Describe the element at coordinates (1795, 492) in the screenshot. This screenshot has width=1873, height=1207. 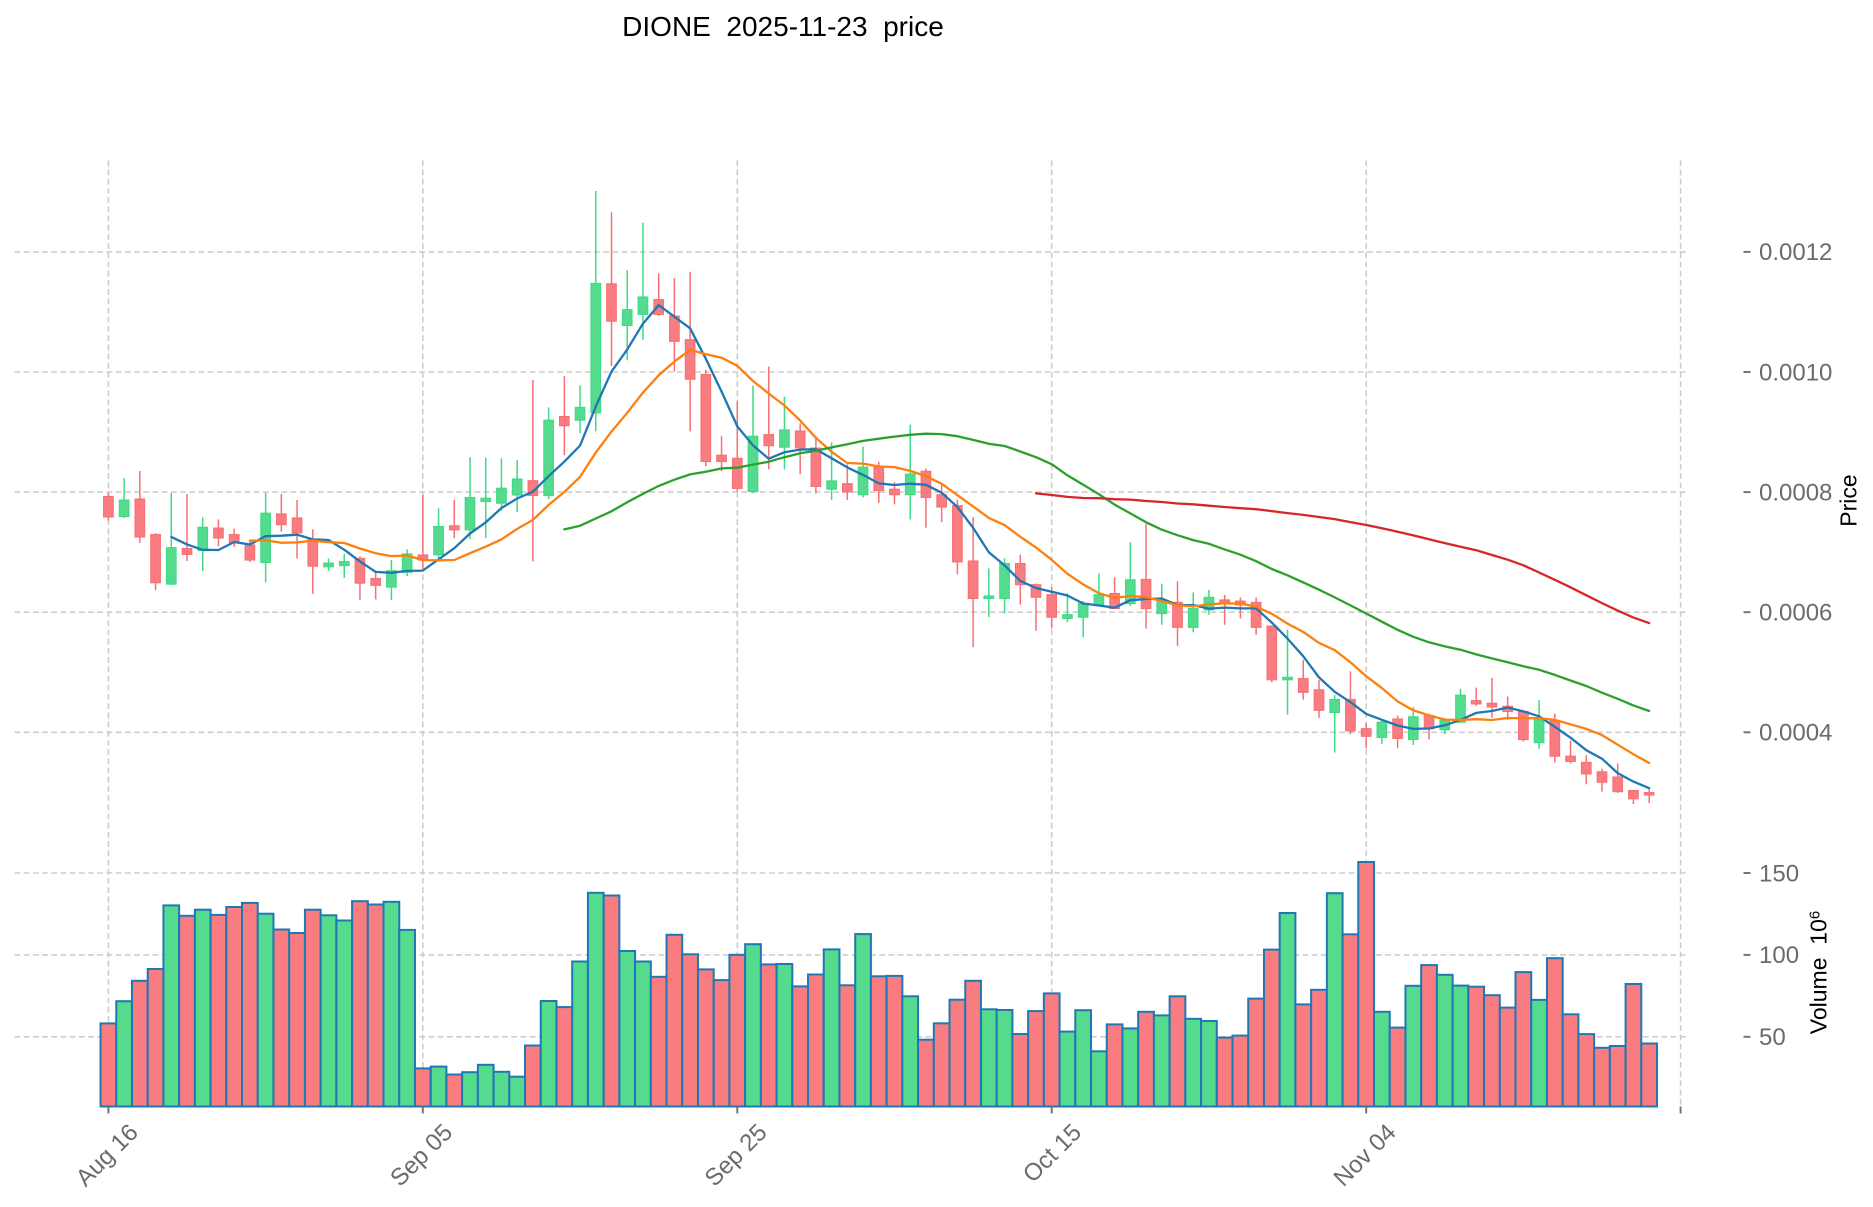
I see `svg-text: 0.0008` at that location.